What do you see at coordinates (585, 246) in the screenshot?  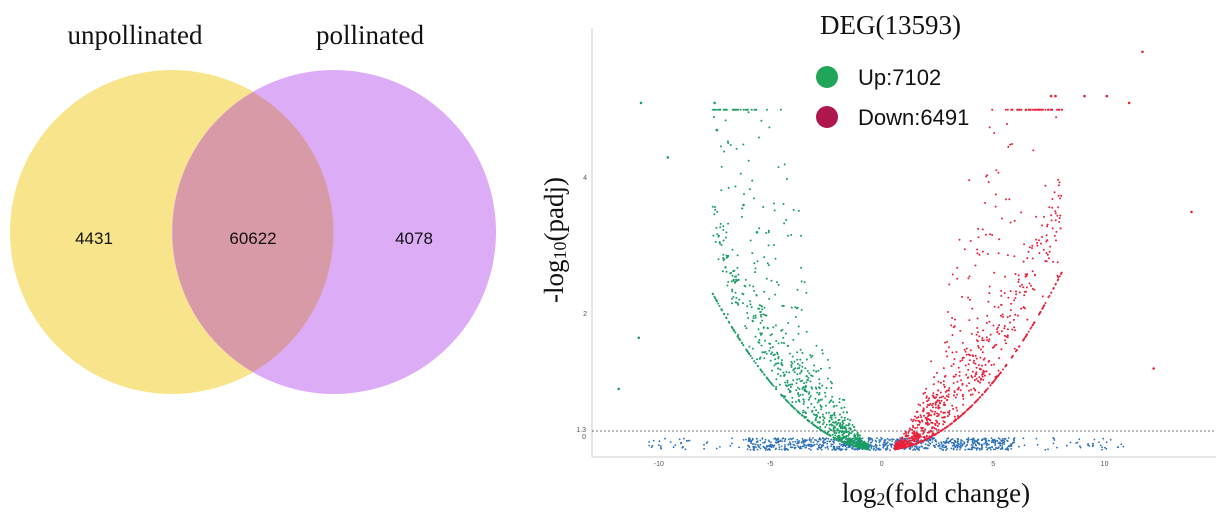 I see `y-axis-ticks: 24` at bounding box center [585, 246].